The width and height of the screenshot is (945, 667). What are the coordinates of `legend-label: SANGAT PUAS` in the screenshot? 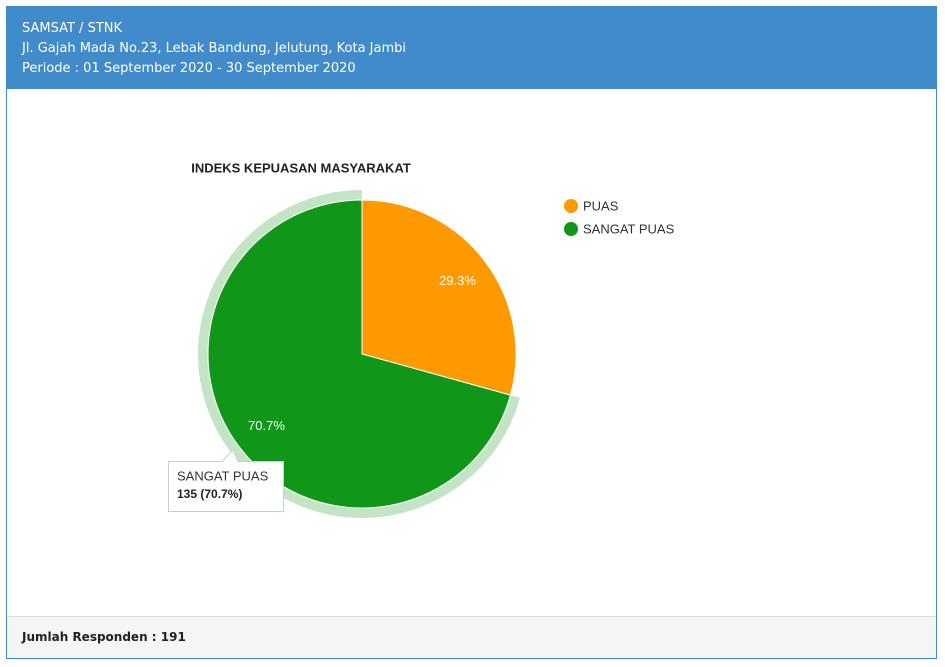 It's located at (629, 228).